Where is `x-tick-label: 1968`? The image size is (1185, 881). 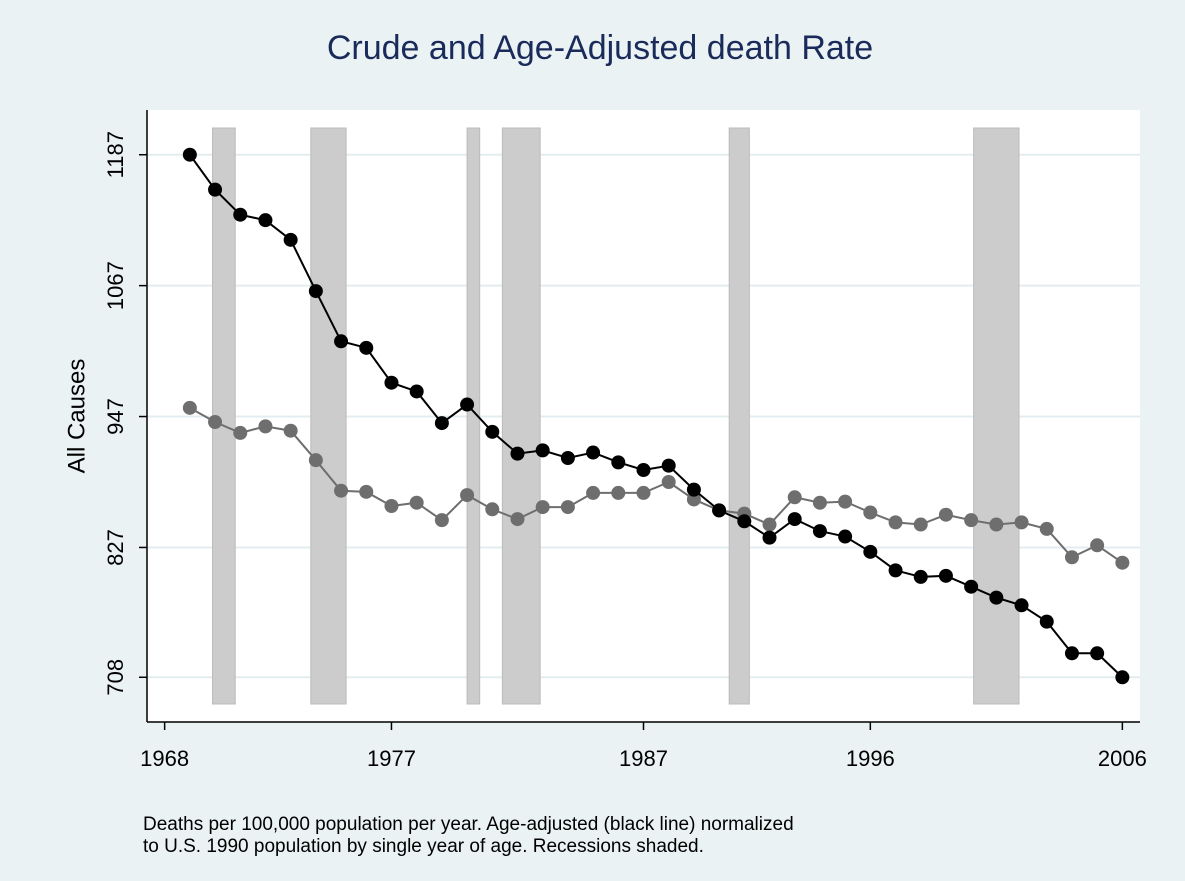 x-tick-label: 1968 is located at coordinates (164, 758).